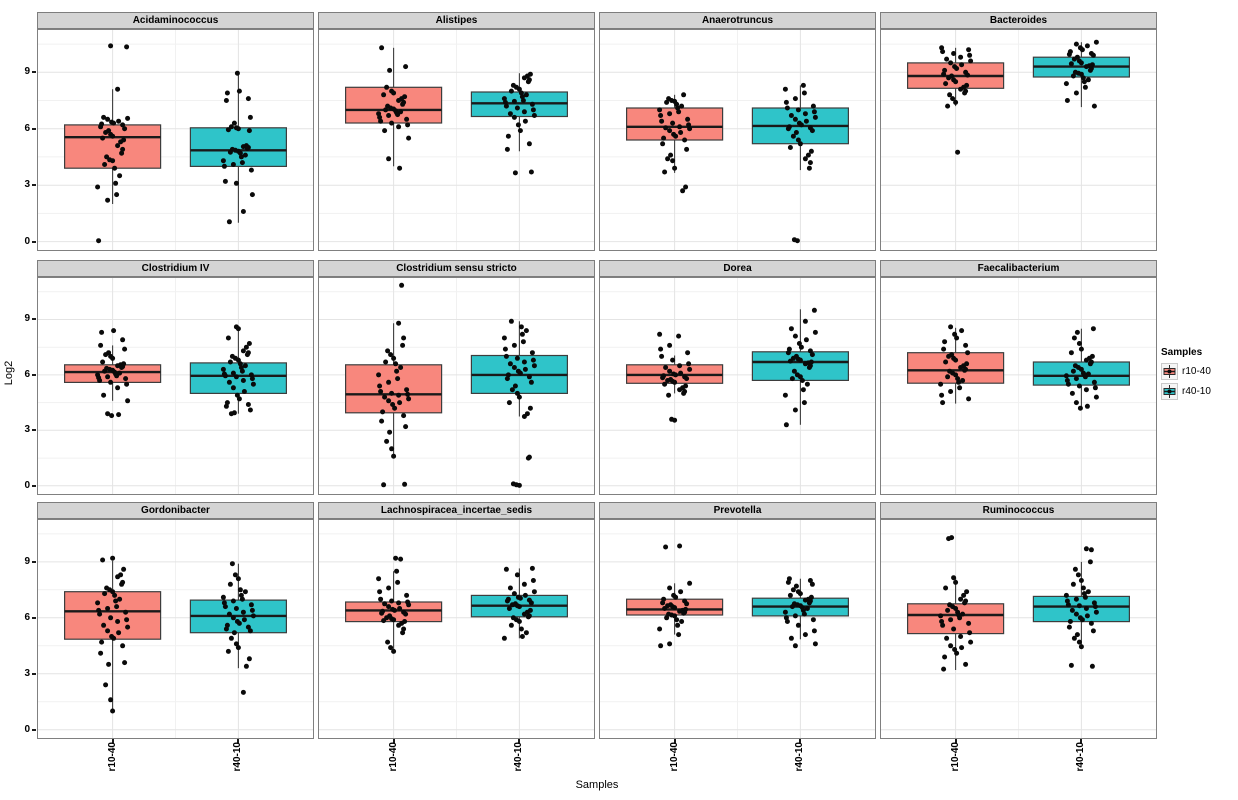 The width and height of the screenshot is (1238, 800). I want to click on facet-anaerotruncus: Anaerotruncus, so click(737, 131).